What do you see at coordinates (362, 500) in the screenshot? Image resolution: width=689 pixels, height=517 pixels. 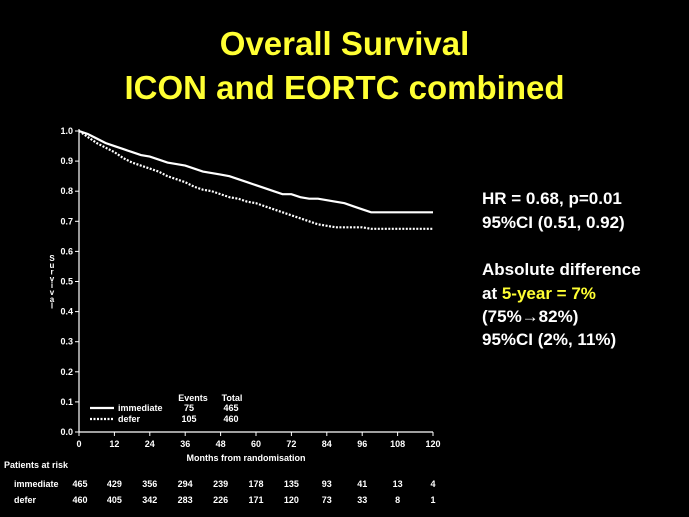 I see `at-risk-value: 33` at bounding box center [362, 500].